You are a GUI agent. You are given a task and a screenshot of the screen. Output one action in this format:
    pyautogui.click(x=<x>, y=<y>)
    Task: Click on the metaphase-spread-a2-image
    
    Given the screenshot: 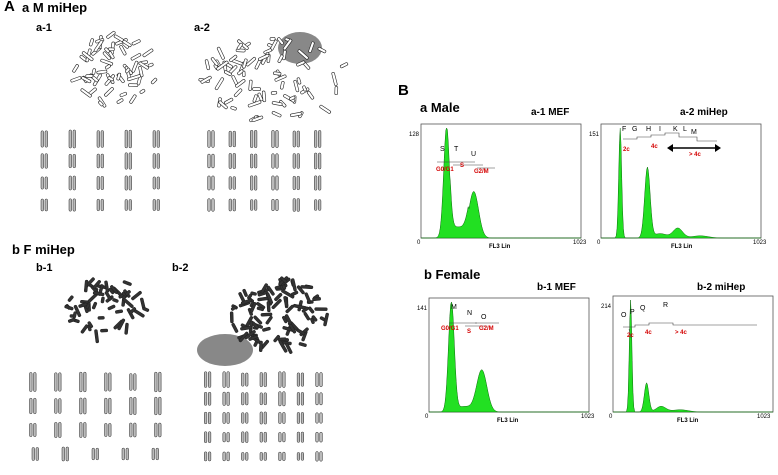 What is the action you would take?
    pyautogui.click(x=273, y=77)
    